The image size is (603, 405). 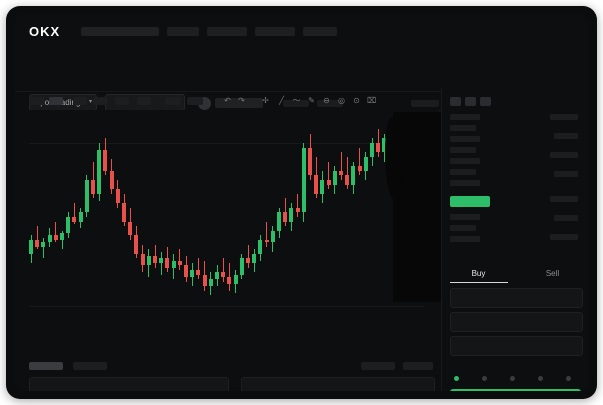 I want to click on global-search-box, so click(x=120, y=31).